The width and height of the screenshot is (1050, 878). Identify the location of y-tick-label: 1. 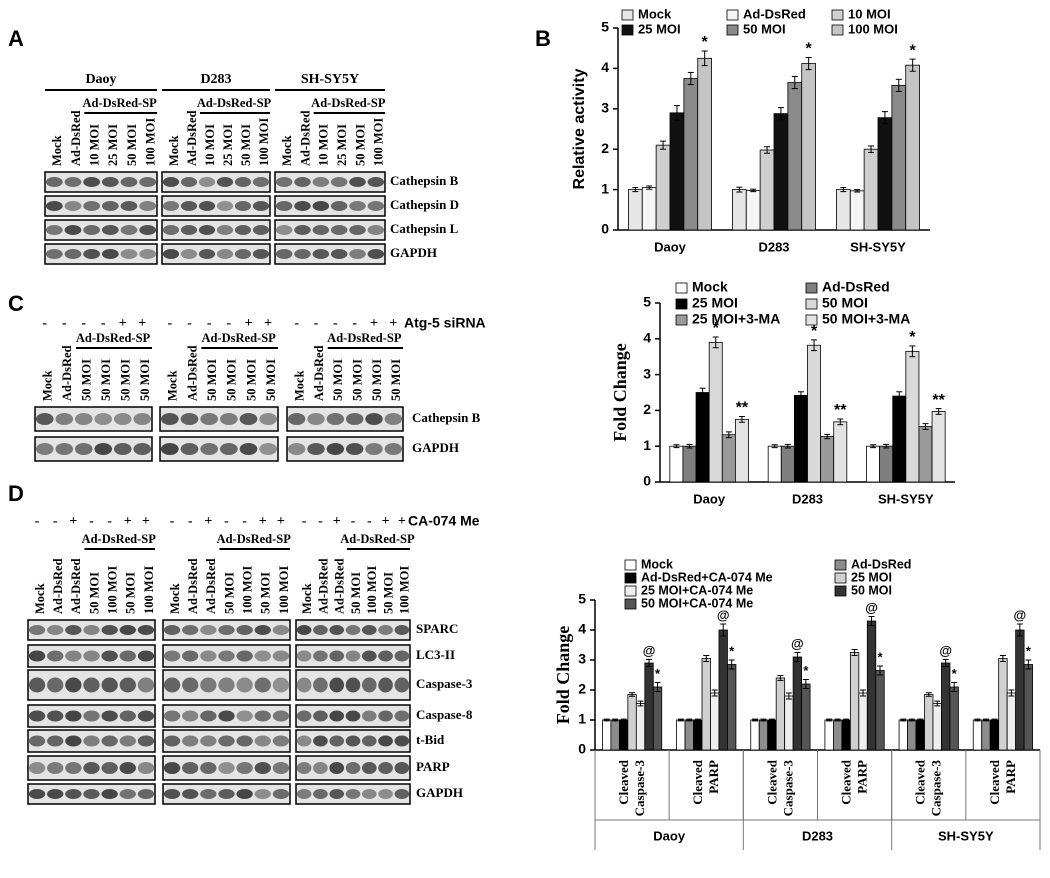
(647, 445).